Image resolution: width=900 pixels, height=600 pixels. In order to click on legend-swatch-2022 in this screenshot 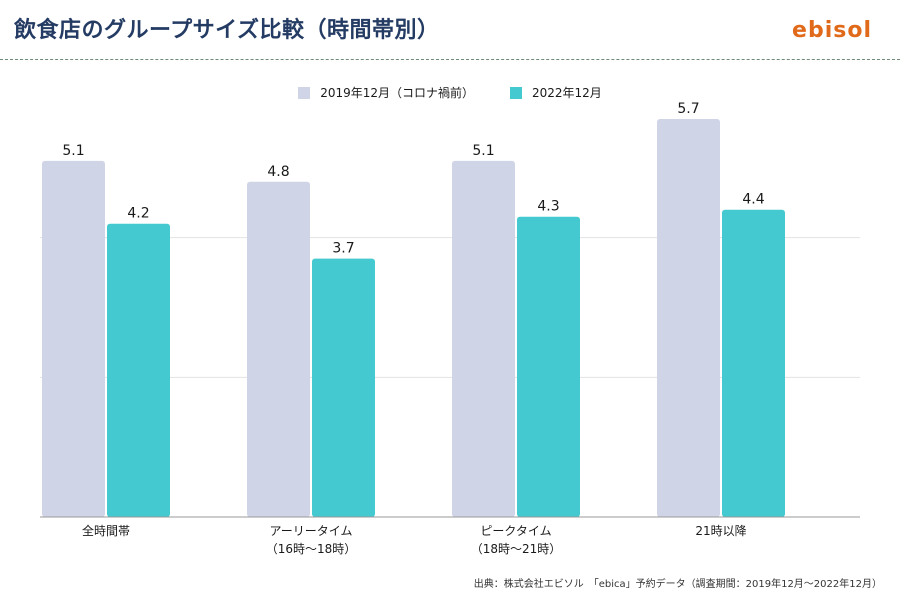, I will do `click(516, 92)`.